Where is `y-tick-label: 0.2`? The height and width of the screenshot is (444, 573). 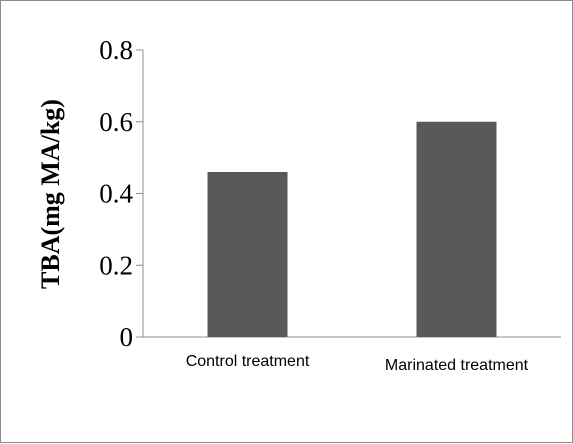 y-tick-label: 0.2 is located at coordinates (116, 265).